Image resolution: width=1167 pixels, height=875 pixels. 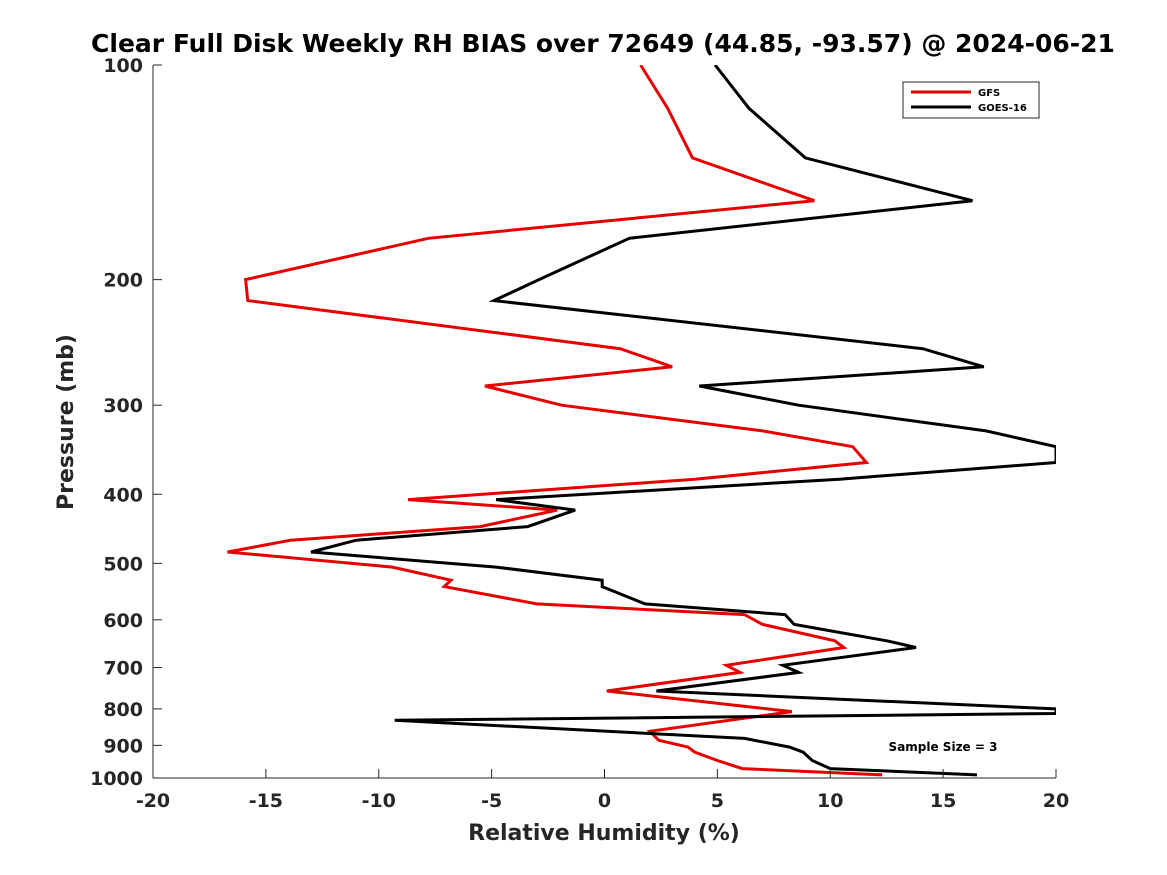 What do you see at coordinates (830, 801) in the screenshot?
I see `x-tick-label: 10` at bounding box center [830, 801].